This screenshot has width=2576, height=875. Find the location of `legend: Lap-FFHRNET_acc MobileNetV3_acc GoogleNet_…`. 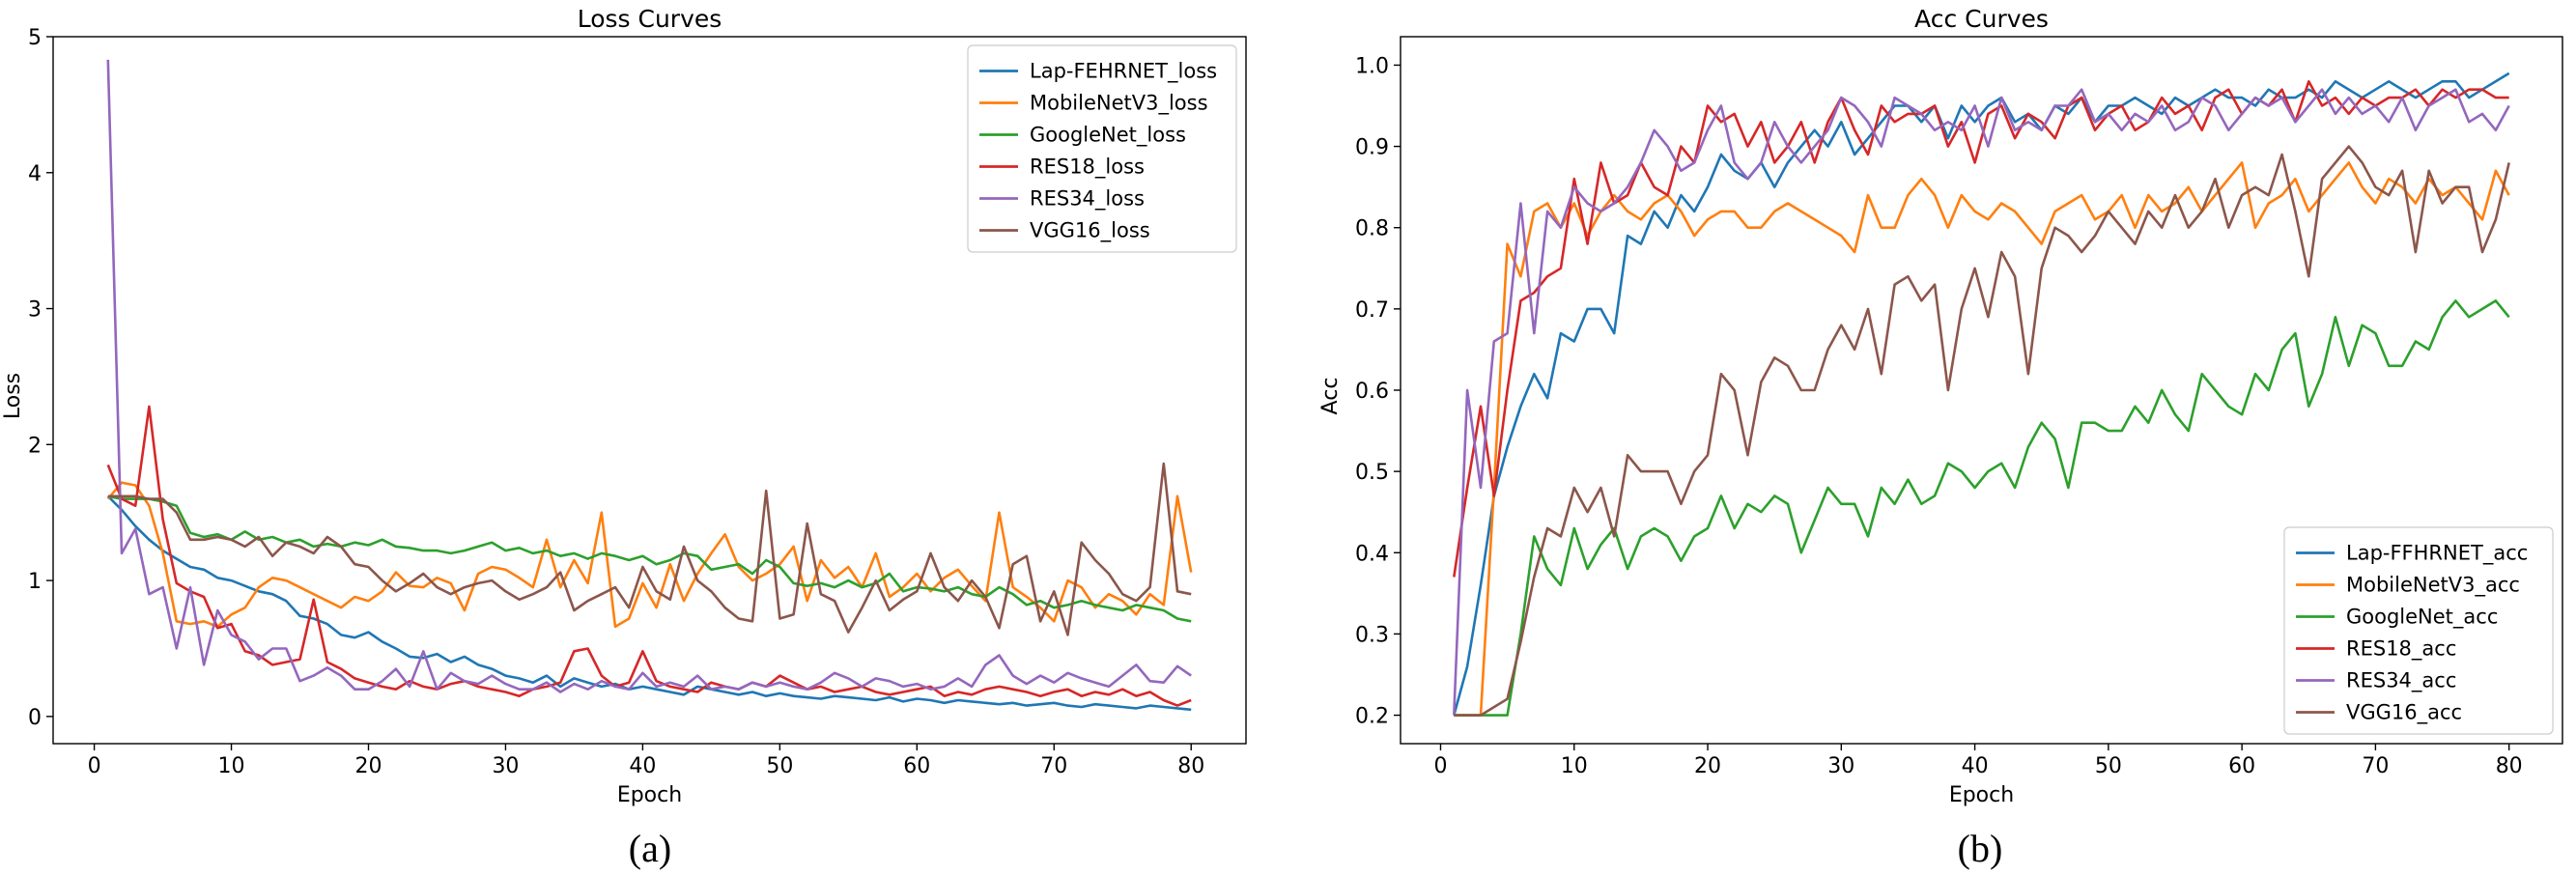

legend: Lap-FFHRNET_acc MobileNetV3_acc GoogleNet_… is located at coordinates (2418, 630).